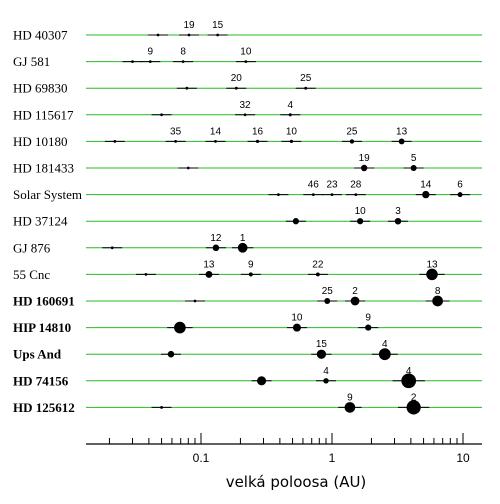 The height and width of the screenshot is (504, 500). I want to click on planet-label: 12, so click(216, 238).